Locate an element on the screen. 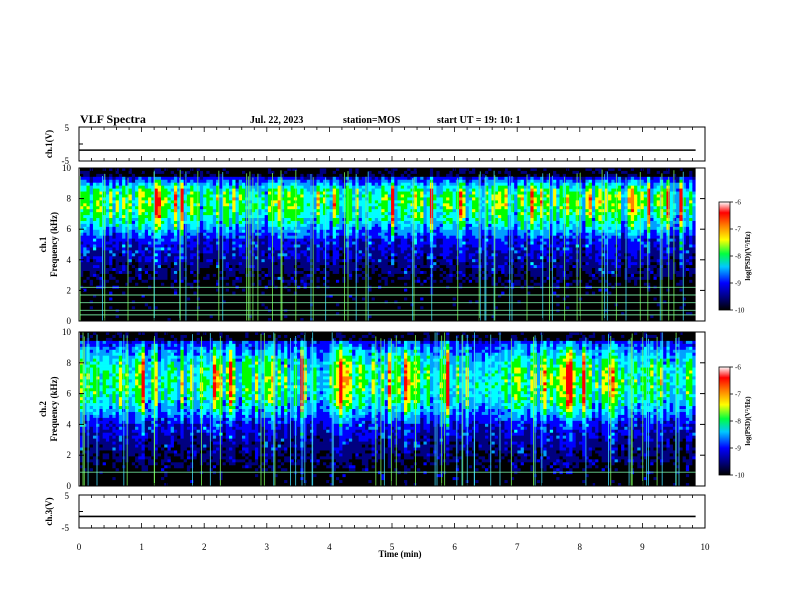 The width and height of the screenshot is (792, 612). ch1wave-ytick-label: 5 is located at coordinates (67, 128).